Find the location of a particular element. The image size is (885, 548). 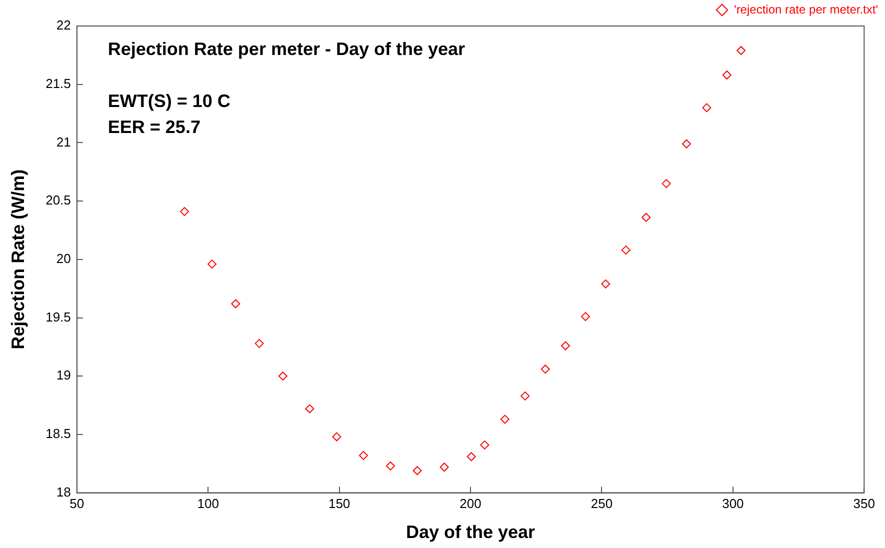

text: Rejection Rate per meter - Day of the year is located at coordinates (287, 49).